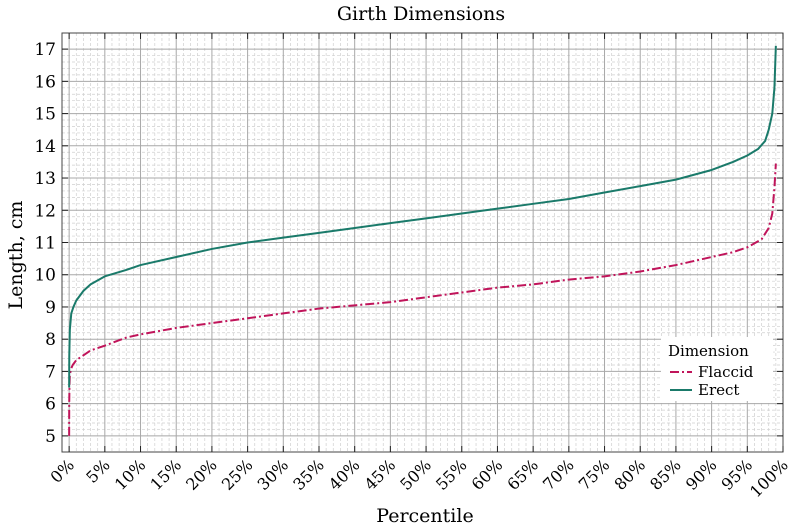 The image size is (800, 530). Describe the element at coordinates (380, 474) in the screenshot. I see `x-tick-label: 45%` at that location.